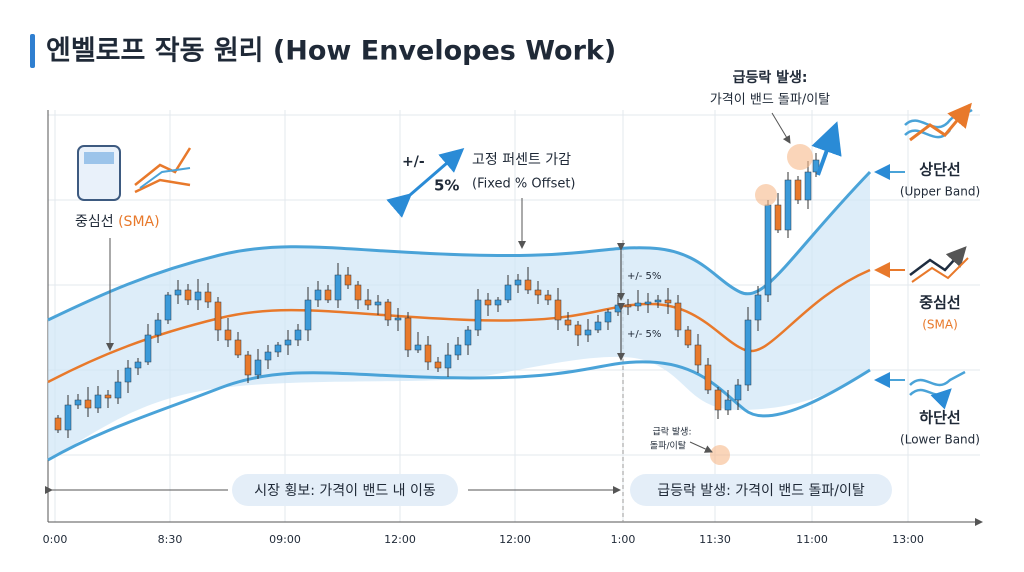  Describe the element at coordinates (826, 148) in the screenshot. I see `breakout-arrow` at that location.